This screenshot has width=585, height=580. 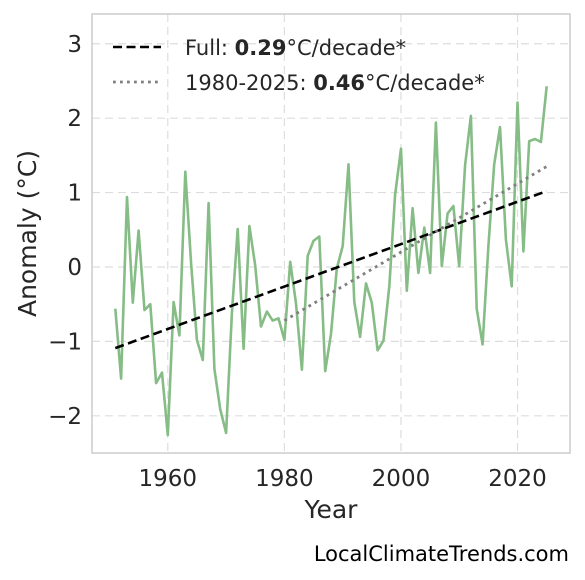 I want to click on legend-recent-prefix: 1980-2025:, so click(x=249, y=83).